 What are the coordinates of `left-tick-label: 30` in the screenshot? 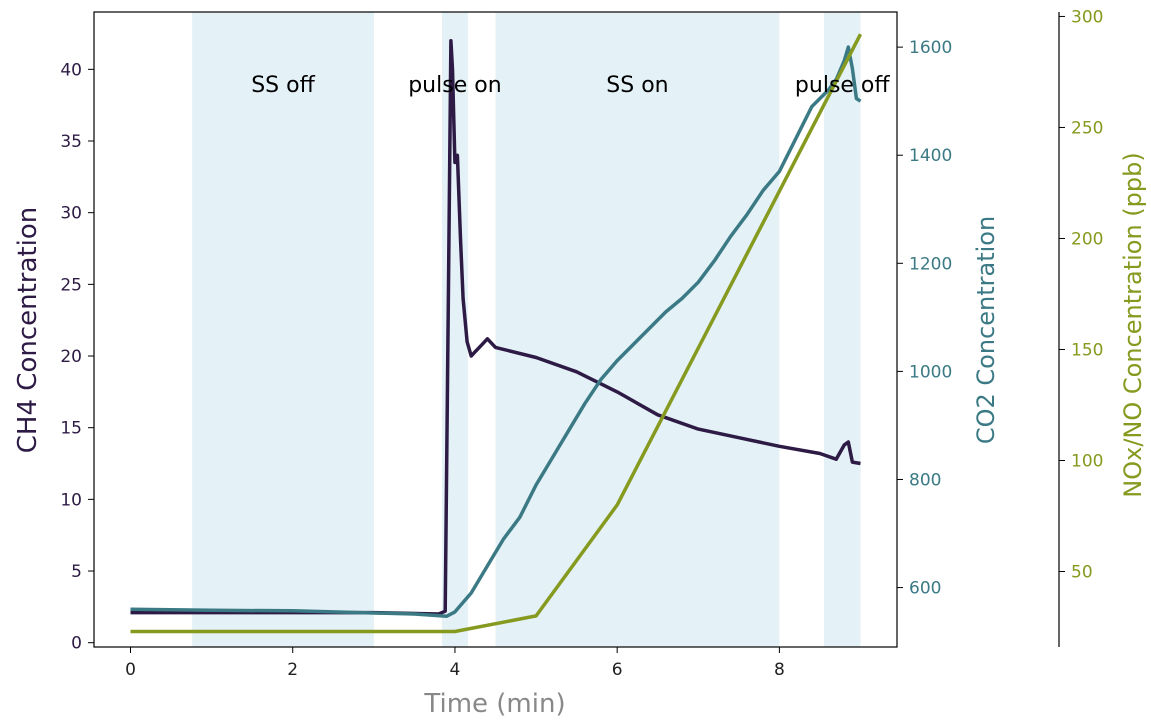 It's located at (71, 214).